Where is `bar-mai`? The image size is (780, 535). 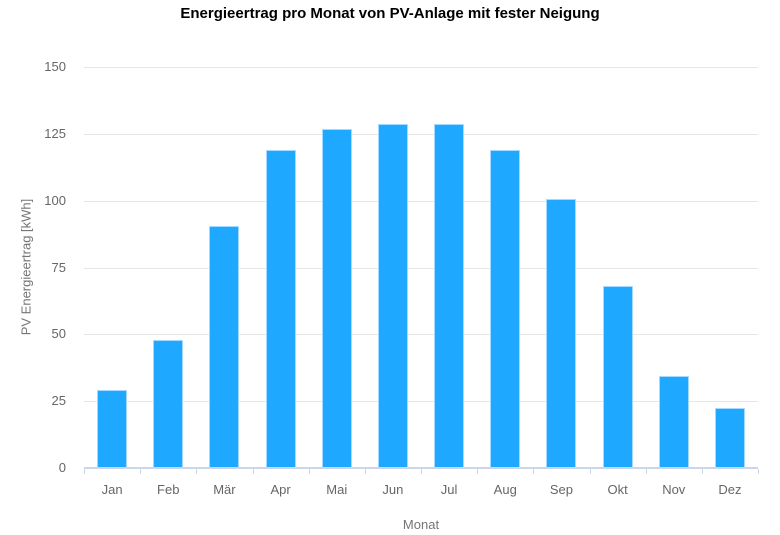 bar-mai is located at coordinates (336, 298).